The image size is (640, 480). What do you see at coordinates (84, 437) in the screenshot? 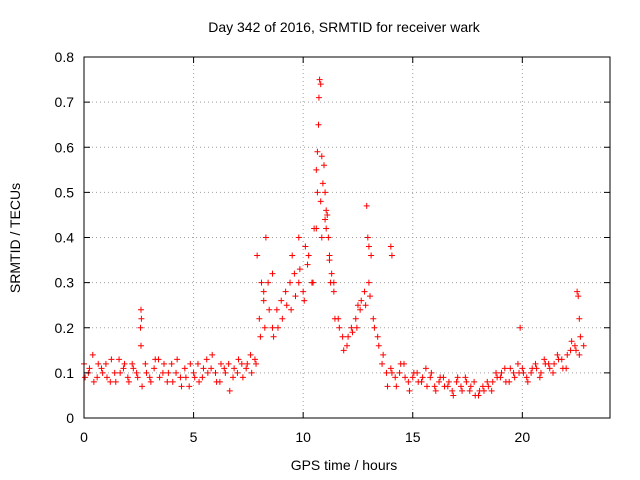
I see `x-tick-label: 0` at bounding box center [84, 437].